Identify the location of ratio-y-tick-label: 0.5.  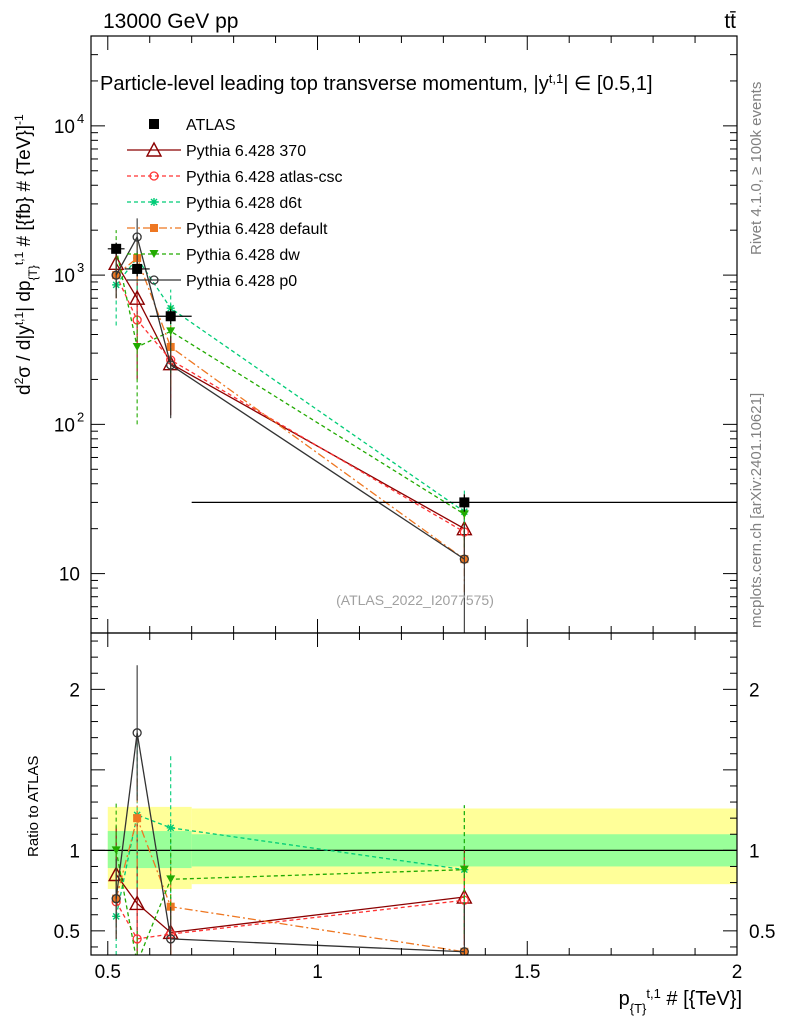
(67, 932).